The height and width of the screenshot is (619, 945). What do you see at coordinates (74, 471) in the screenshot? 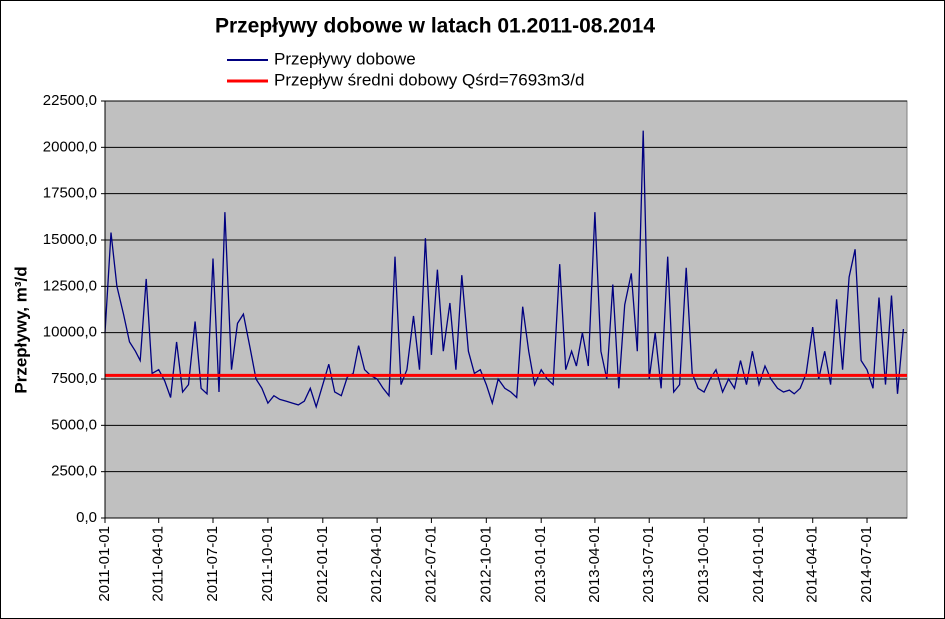
I see `y-tick-label: 2500,0` at bounding box center [74, 471].